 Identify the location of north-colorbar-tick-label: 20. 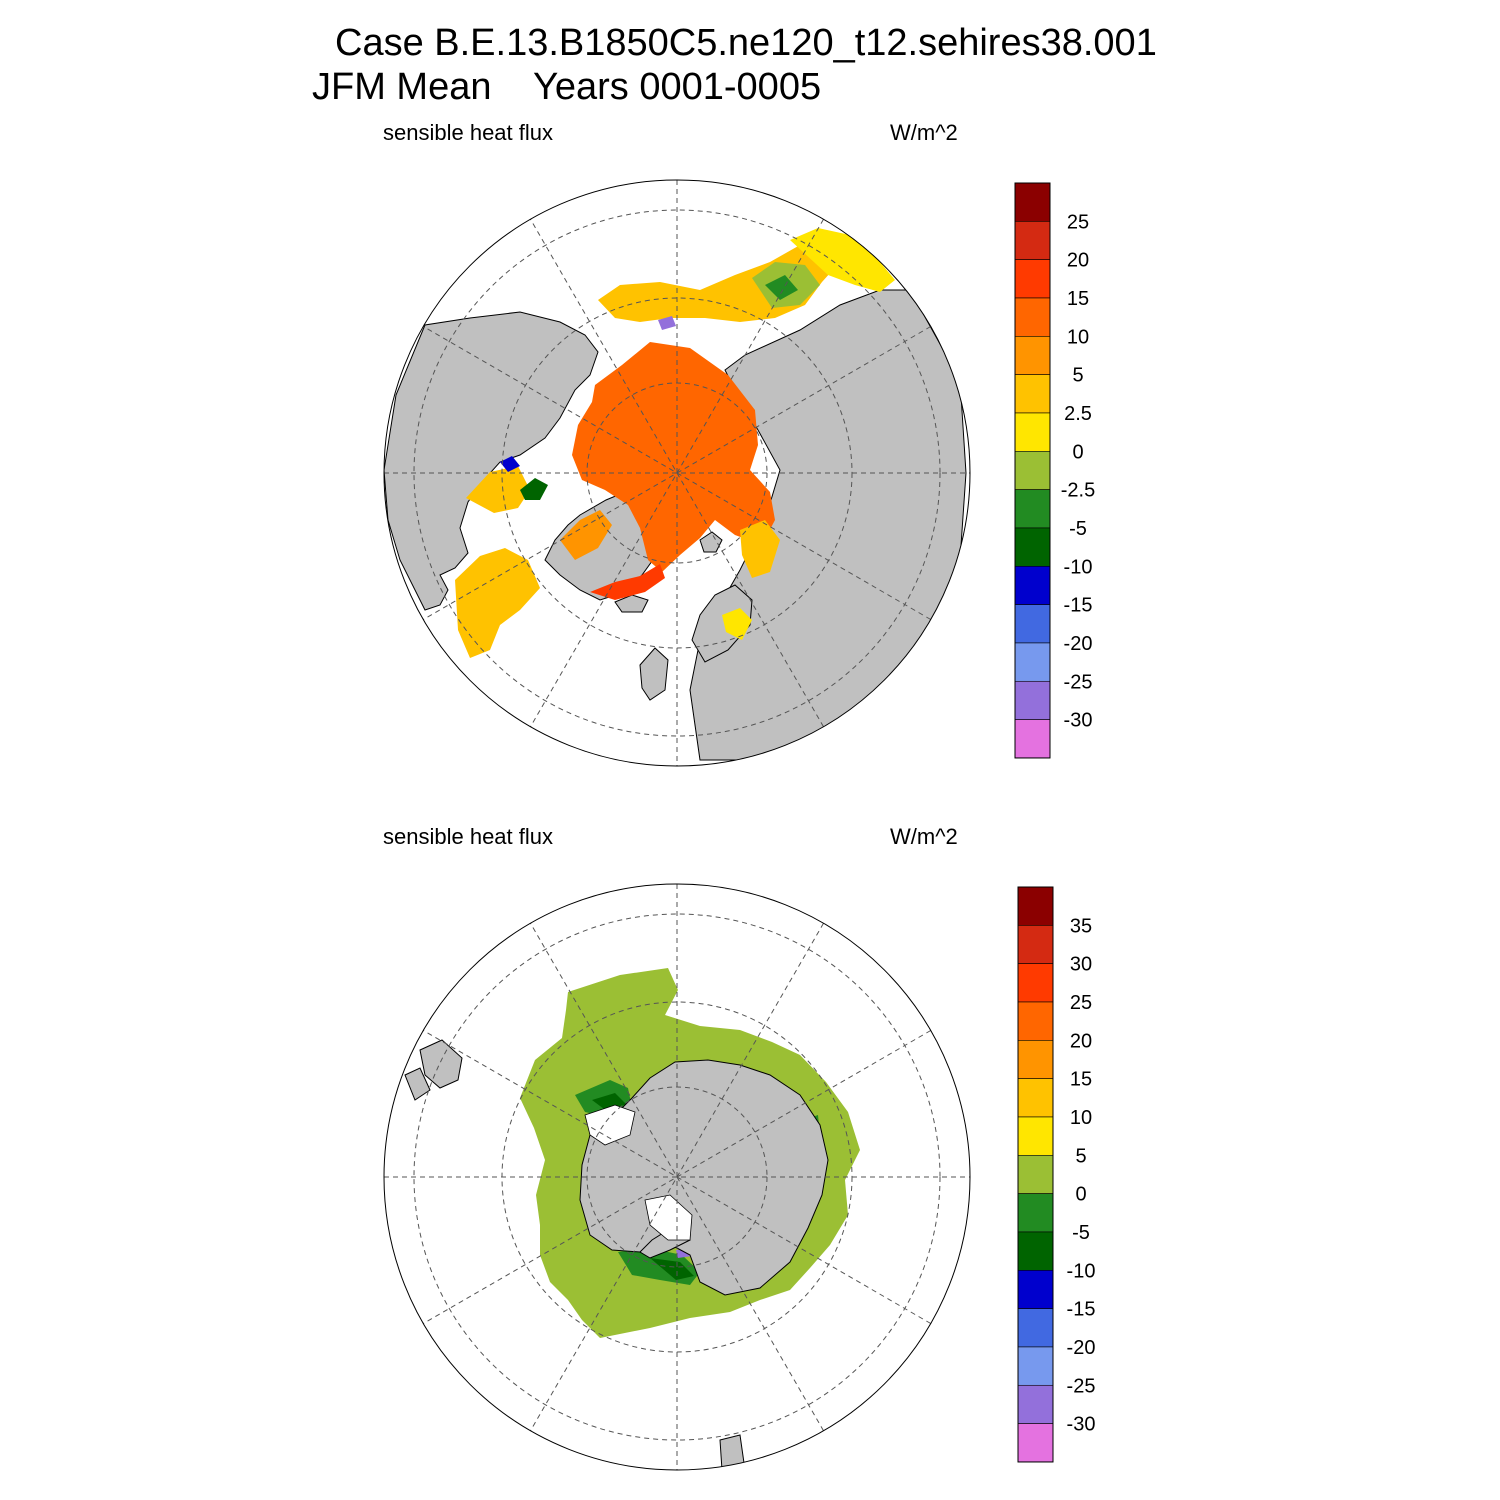
(1078, 261).